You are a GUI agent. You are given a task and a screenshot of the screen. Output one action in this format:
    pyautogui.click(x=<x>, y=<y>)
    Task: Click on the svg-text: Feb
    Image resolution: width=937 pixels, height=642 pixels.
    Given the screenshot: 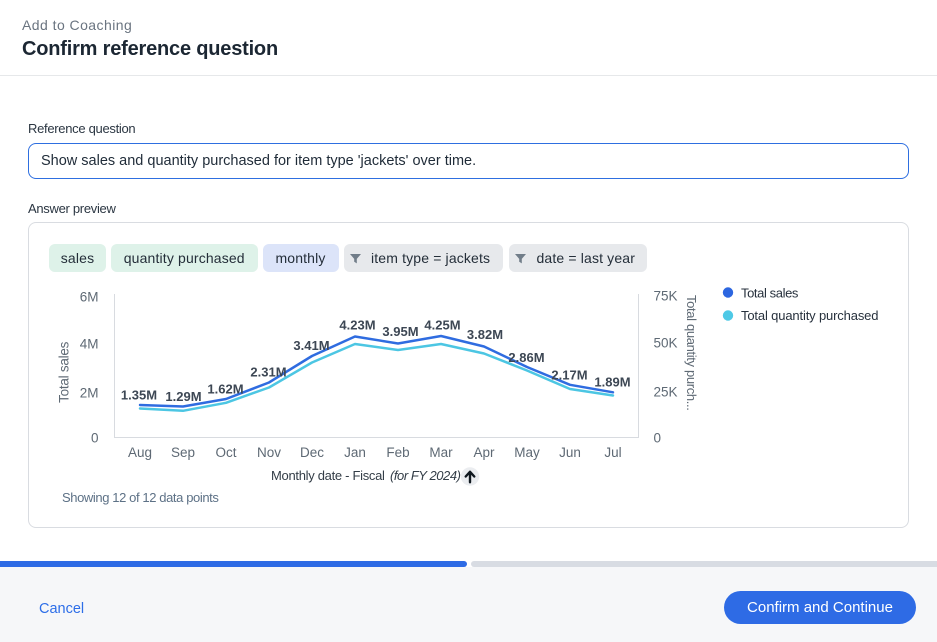 What is the action you would take?
    pyautogui.click(x=397, y=452)
    